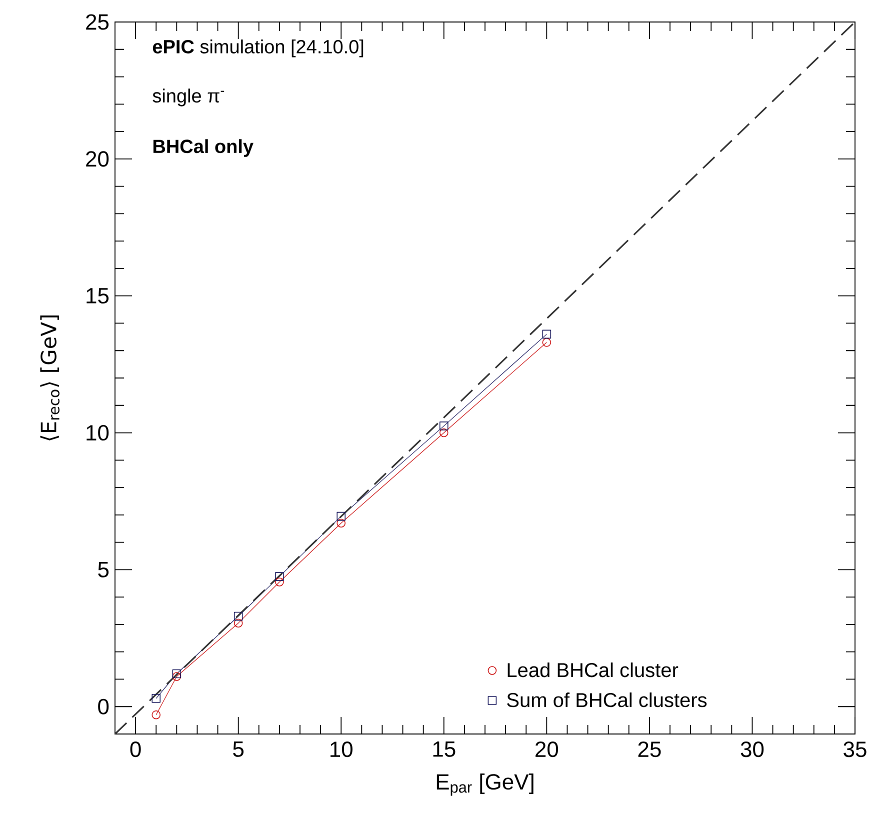  I want to click on y-tick-label: 20, so click(97, 159).